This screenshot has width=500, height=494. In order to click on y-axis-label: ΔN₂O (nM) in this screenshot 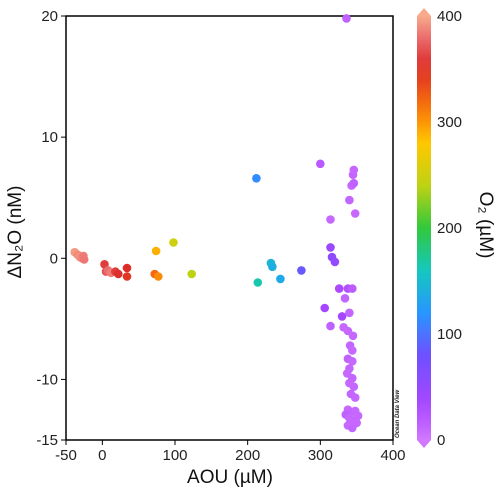, I will do `click(15, 232)`.